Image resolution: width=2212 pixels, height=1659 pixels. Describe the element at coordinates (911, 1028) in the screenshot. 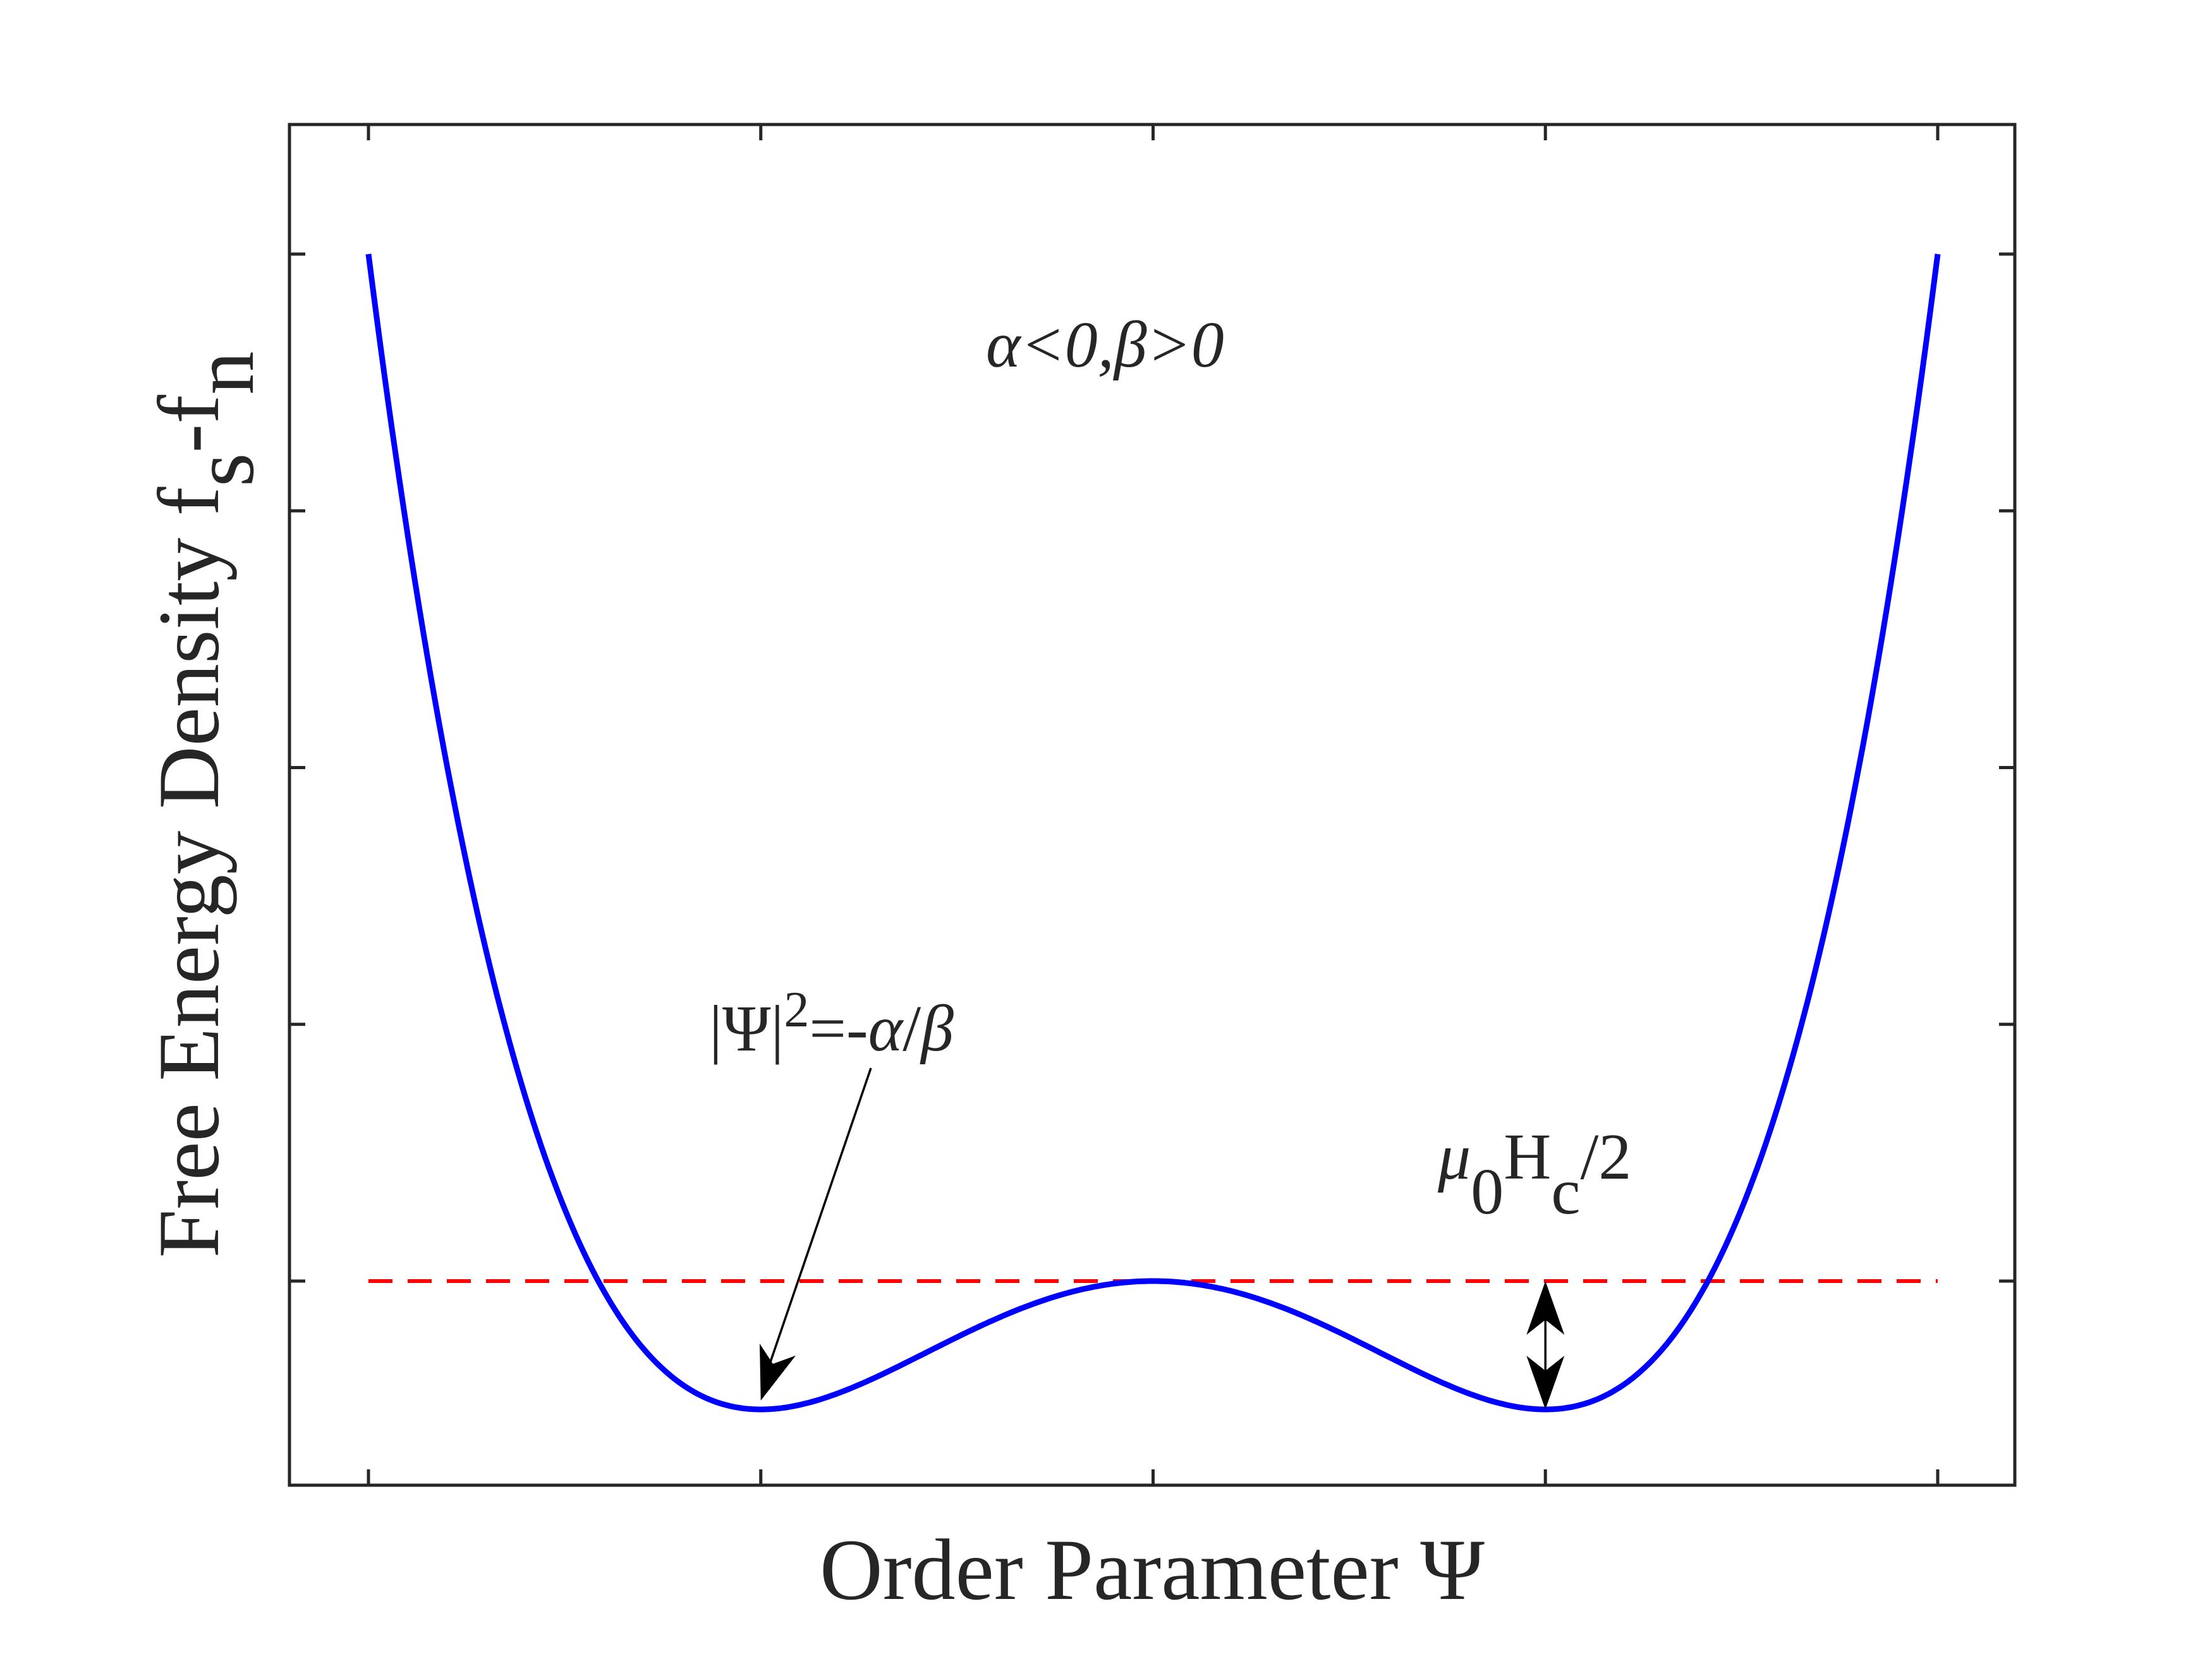

I see `slash: /` at that location.